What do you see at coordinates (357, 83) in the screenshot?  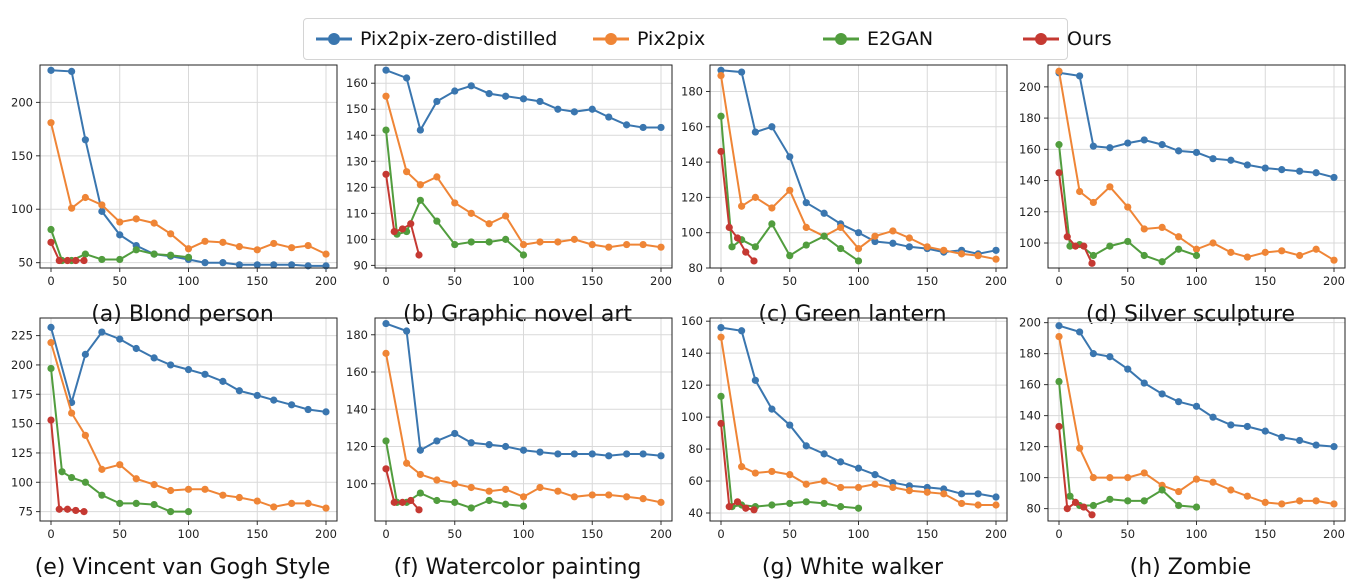 I see `y-tick-label: 160` at bounding box center [357, 83].